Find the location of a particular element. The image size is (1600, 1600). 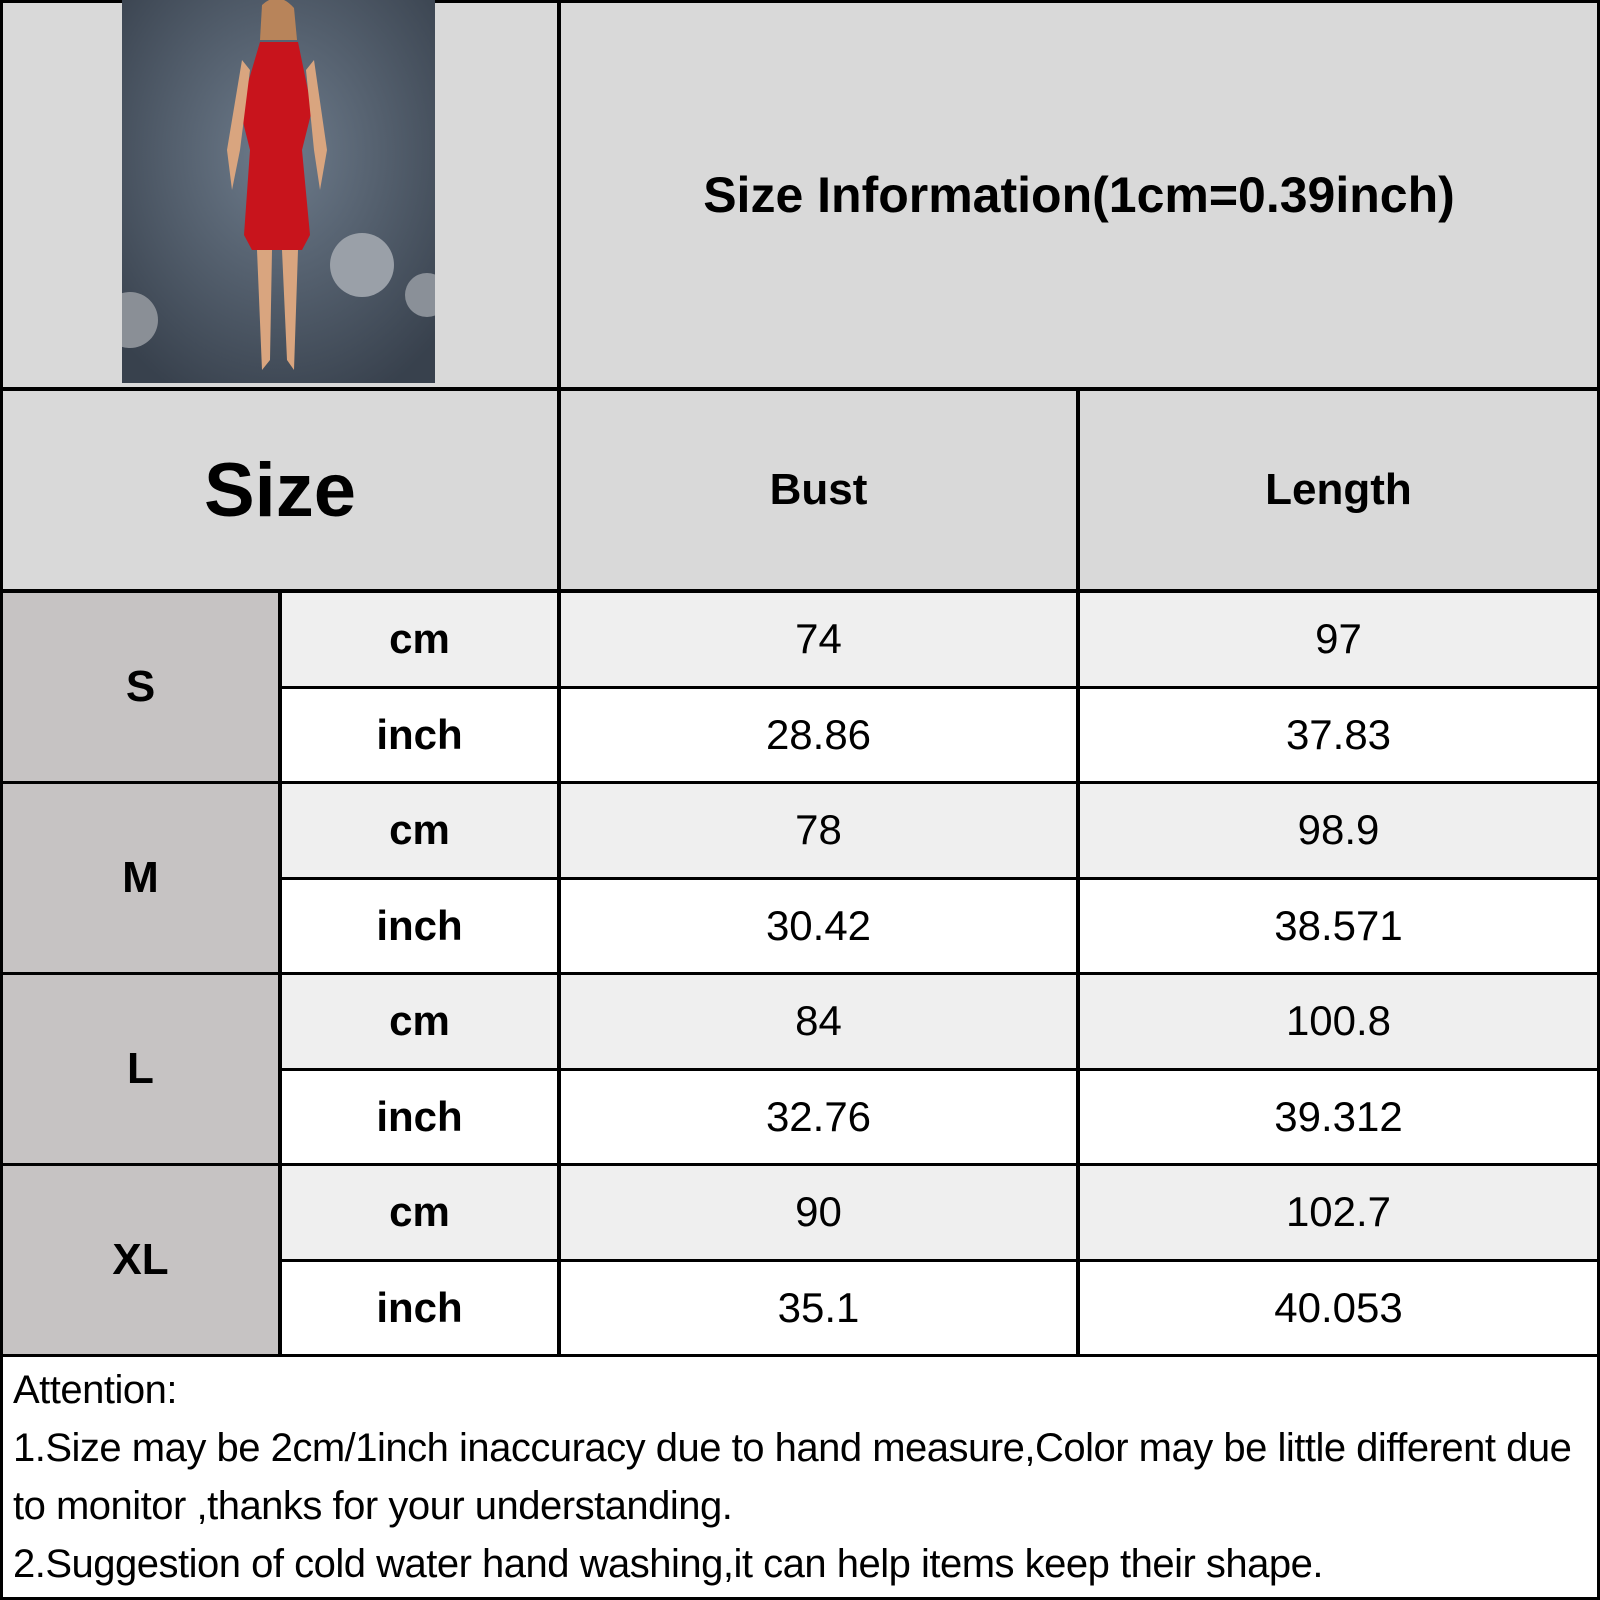

header-size: Size is located at coordinates (280, 490).